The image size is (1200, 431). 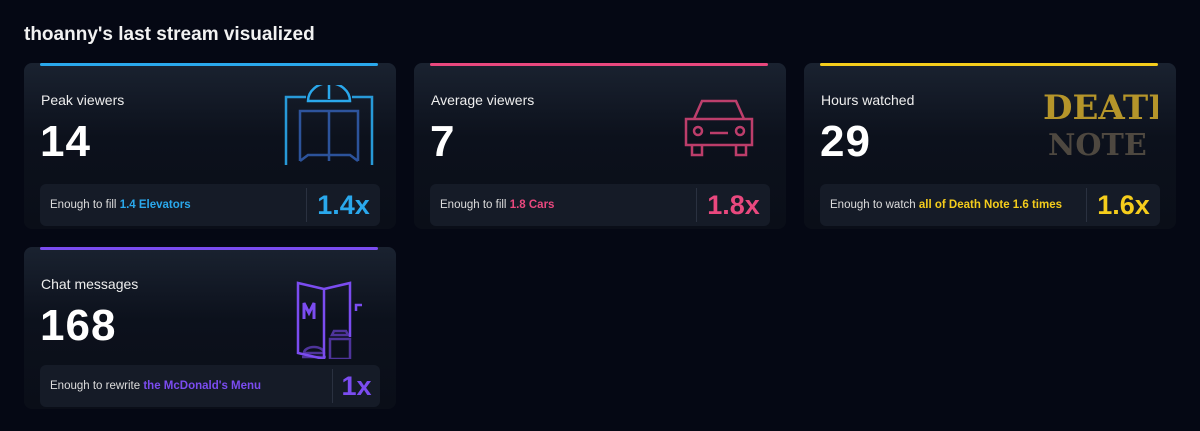 I want to click on comparison-text: Enough to watch, so click(x=874, y=205).